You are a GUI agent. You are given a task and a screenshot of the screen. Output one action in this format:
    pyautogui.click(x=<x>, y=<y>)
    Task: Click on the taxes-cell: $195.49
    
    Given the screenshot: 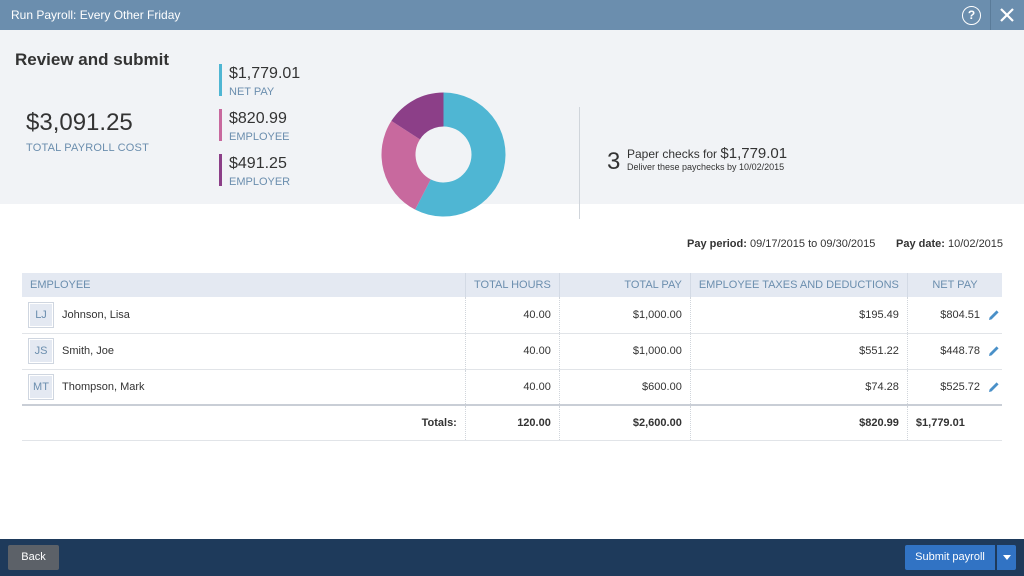 What is the action you would take?
    pyautogui.click(x=799, y=315)
    